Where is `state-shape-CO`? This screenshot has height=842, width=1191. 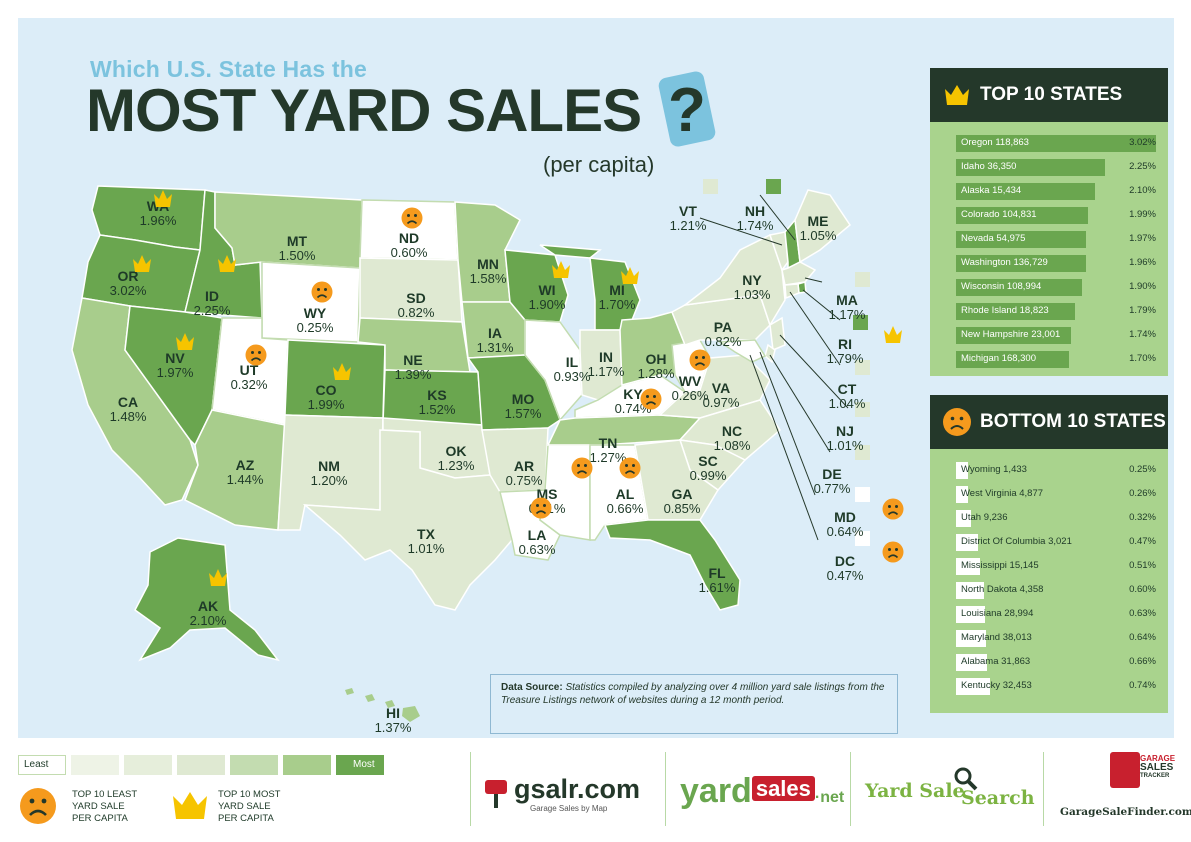 state-shape-CO is located at coordinates (335, 379).